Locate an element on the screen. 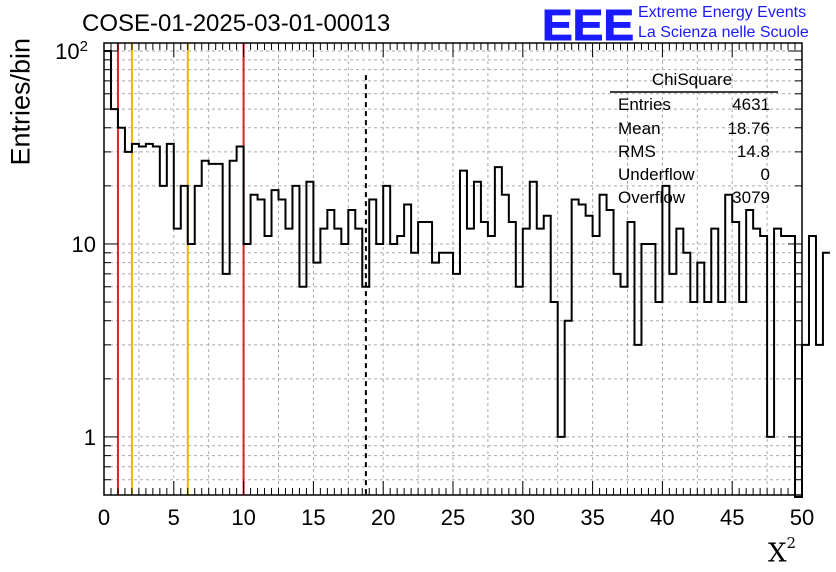 This screenshot has width=836, height=572. x-tick-label: 25 is located at coordinates (453, 517).